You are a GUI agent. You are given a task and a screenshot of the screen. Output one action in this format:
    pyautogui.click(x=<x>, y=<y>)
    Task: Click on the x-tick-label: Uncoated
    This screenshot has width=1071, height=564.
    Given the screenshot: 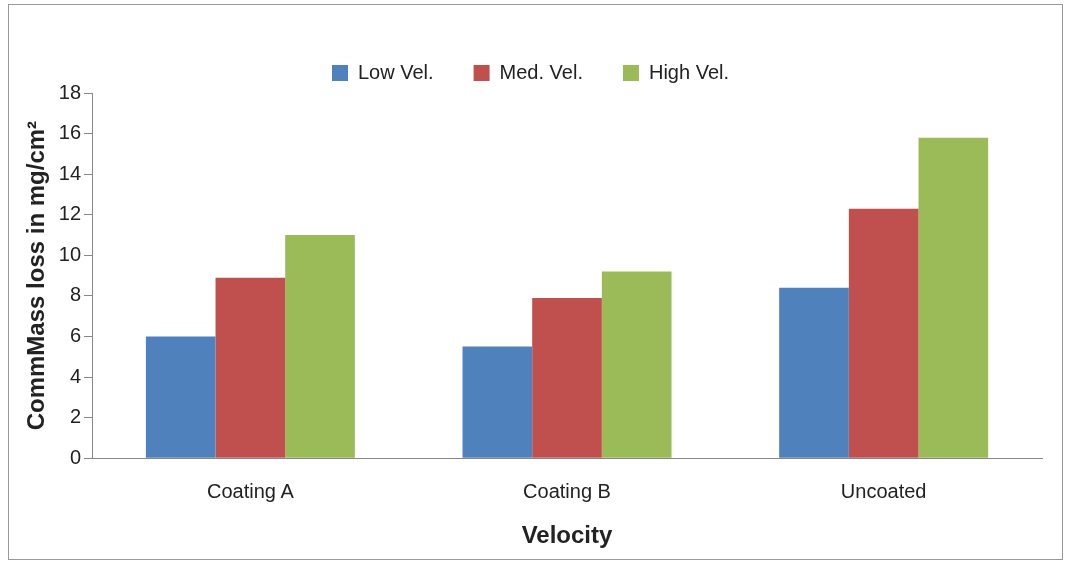 What is the action you would take?
    pyautogui.click(x=883, y=490)
    